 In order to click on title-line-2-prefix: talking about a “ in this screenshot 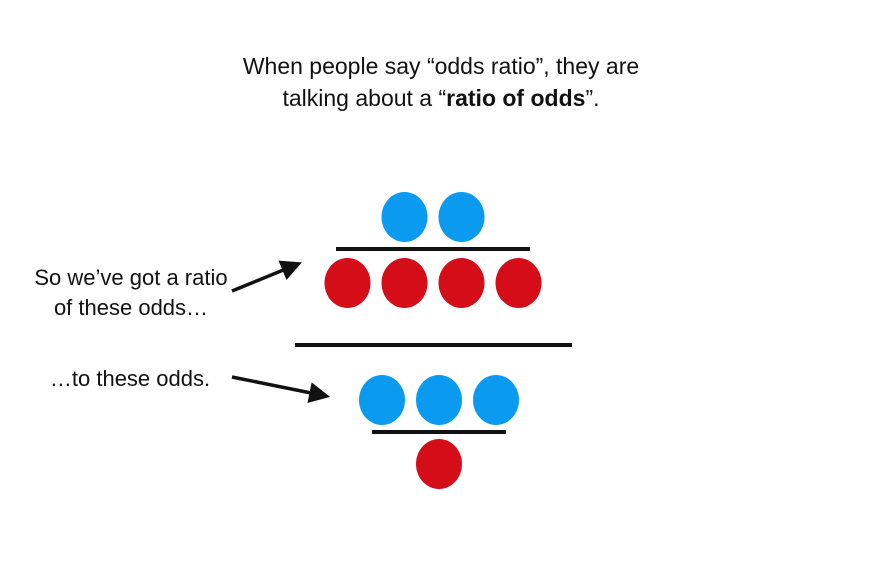, I will do `click(364, 98)`.